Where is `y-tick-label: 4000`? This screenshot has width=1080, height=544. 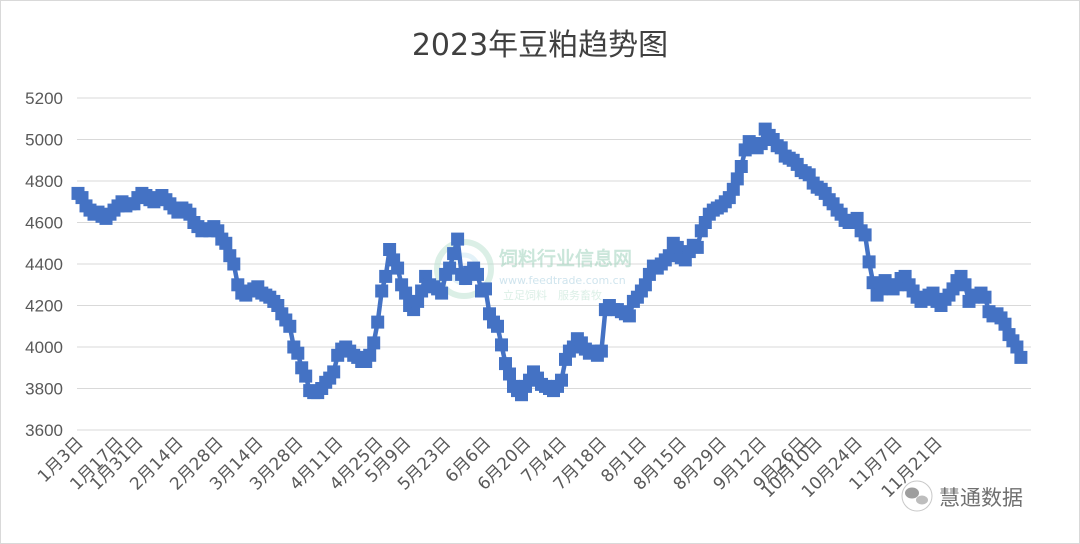 y-tick-label: 4000 is located at coordinates (44, 347).